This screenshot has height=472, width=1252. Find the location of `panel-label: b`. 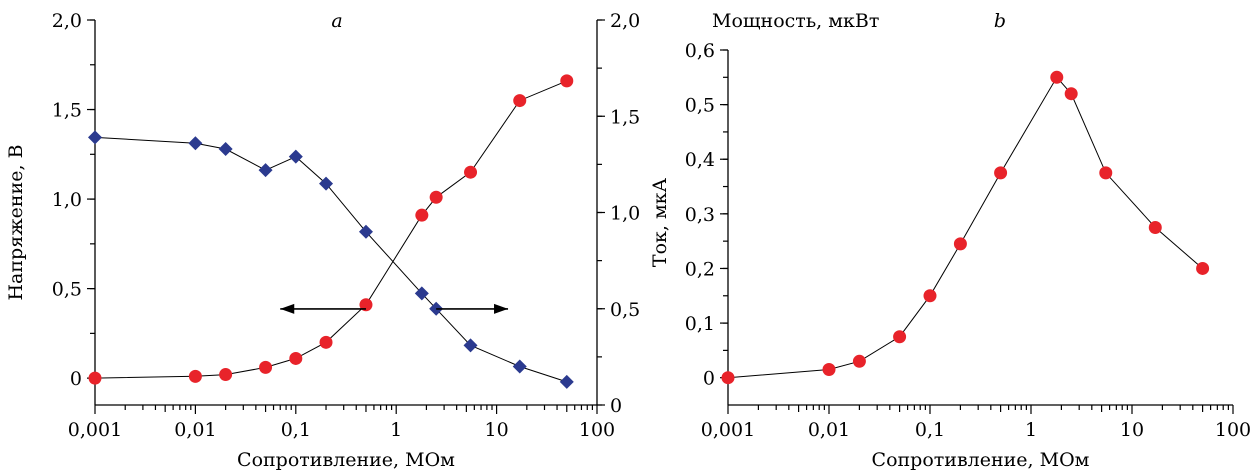

panel-label: b is located at coordinates (1000, 21).